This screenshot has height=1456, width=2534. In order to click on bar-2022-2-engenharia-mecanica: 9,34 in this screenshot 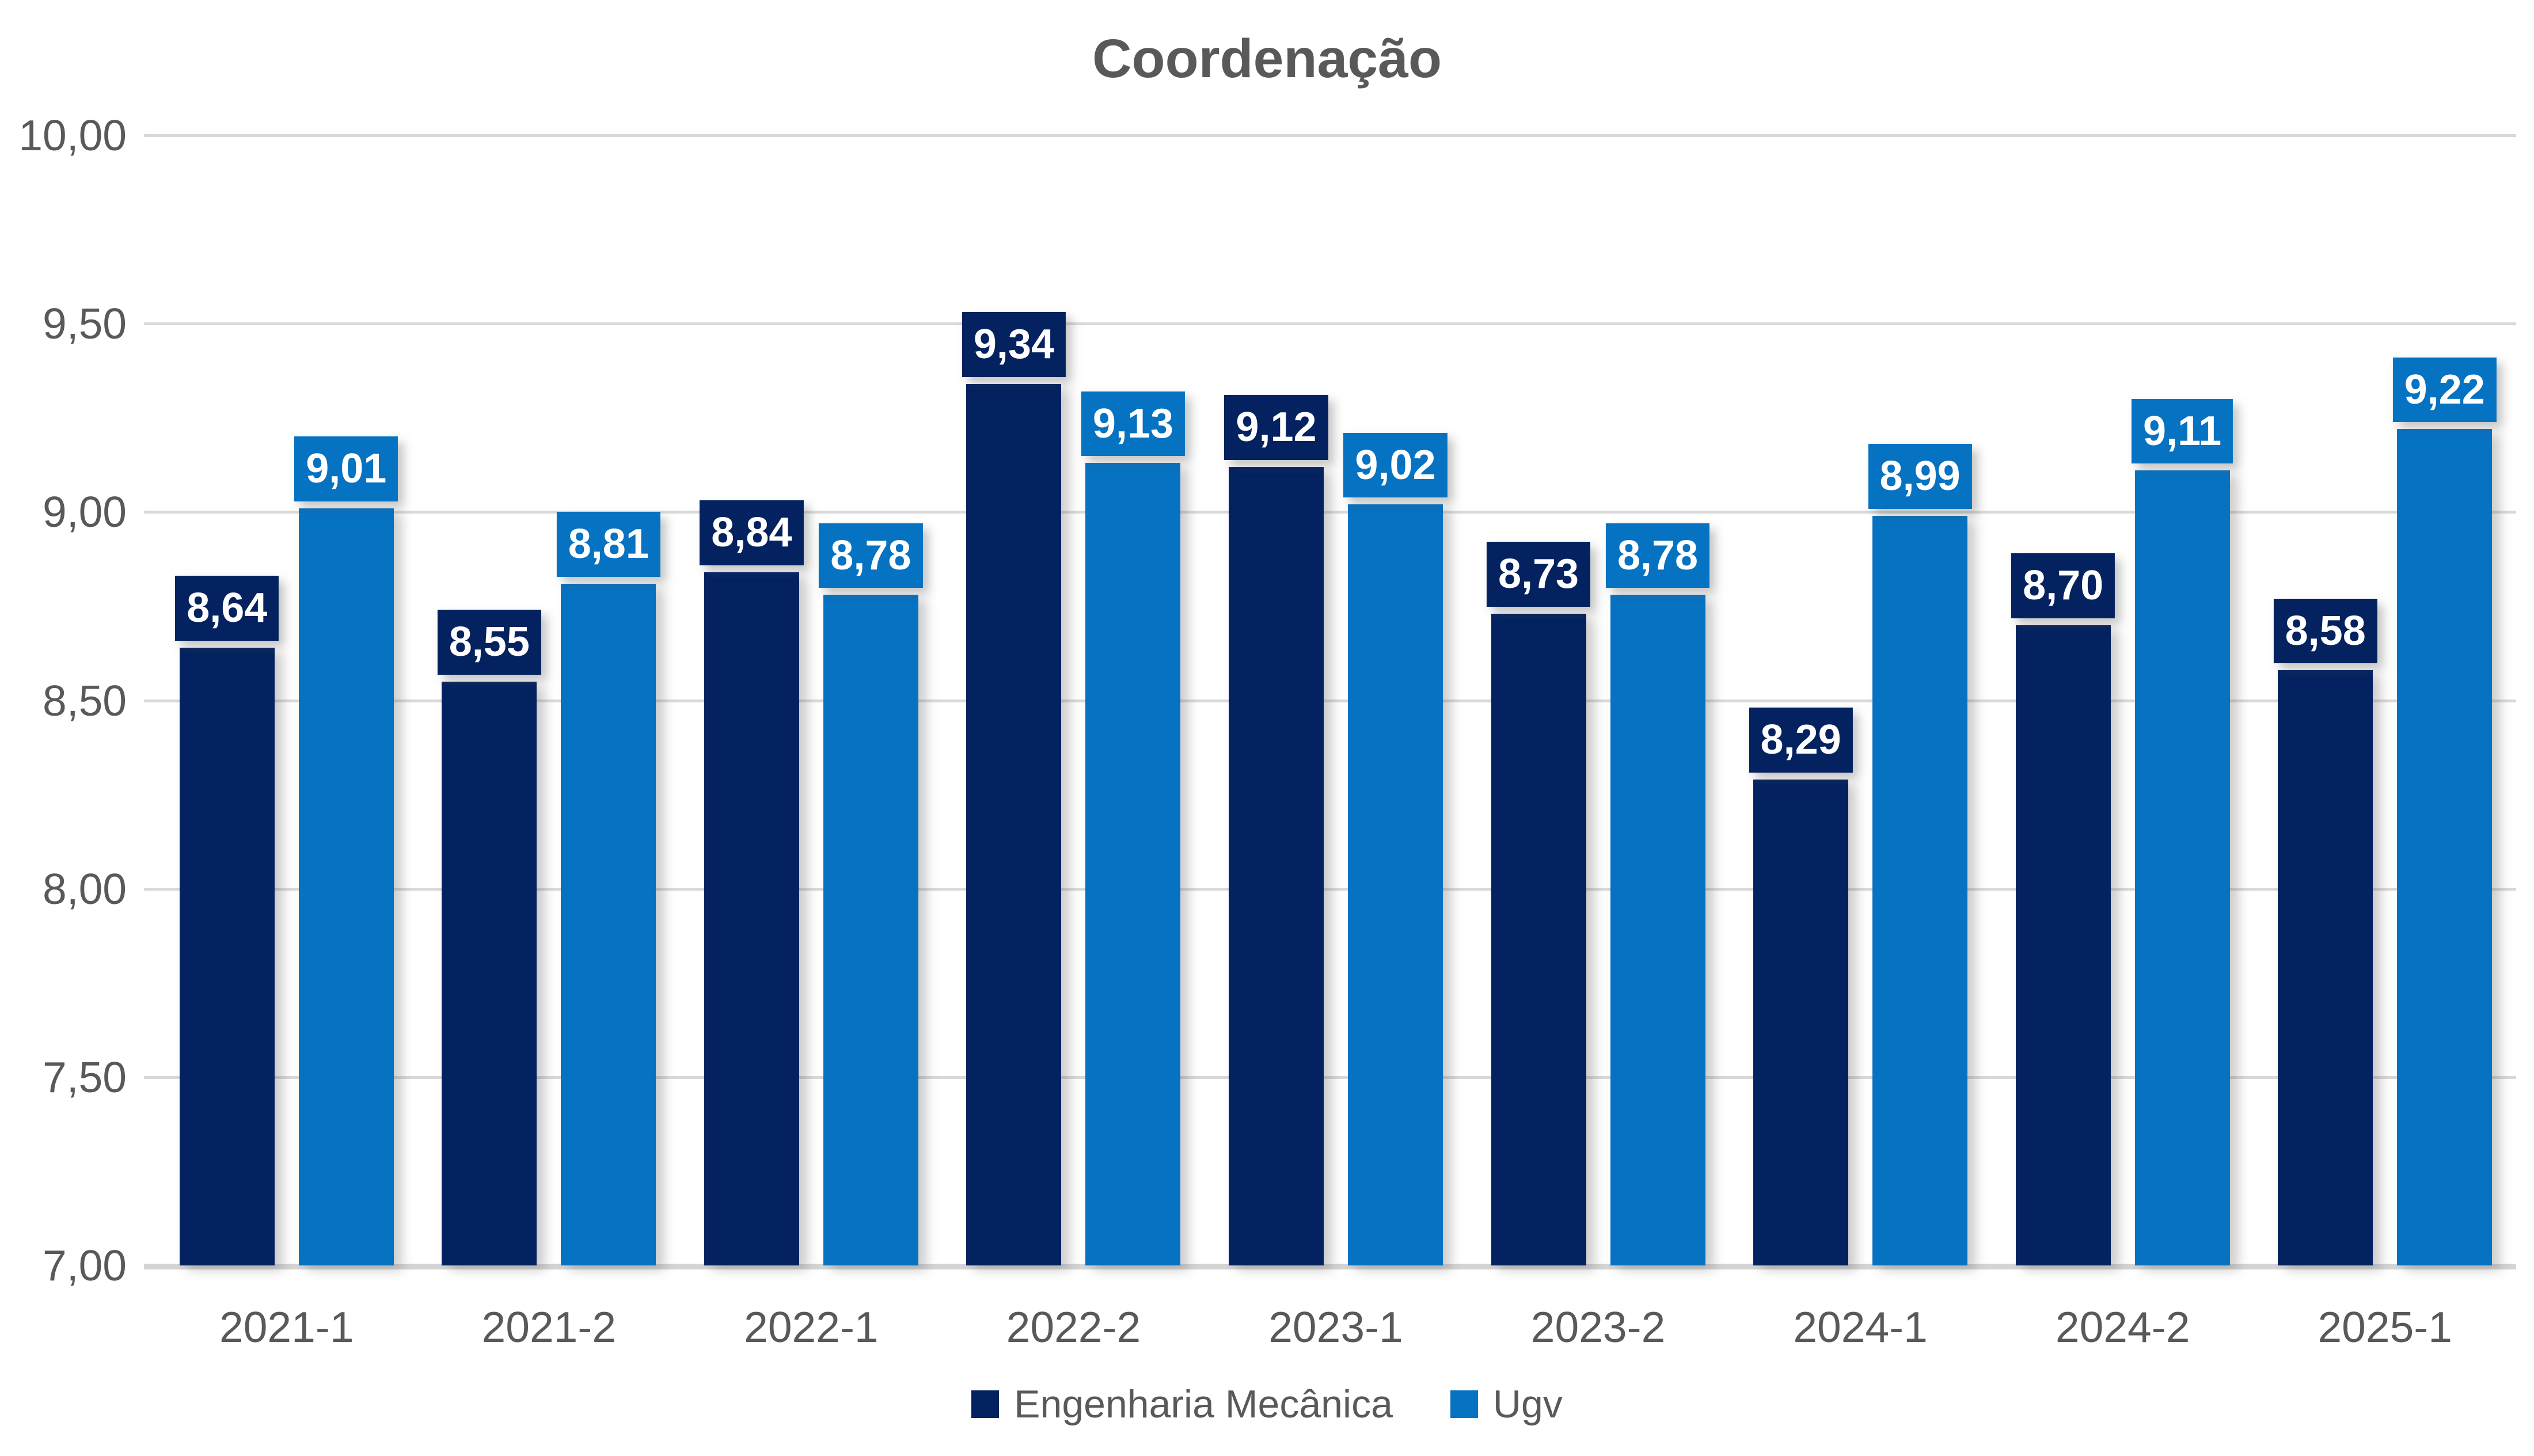, I will do `click(1014, 788)`.